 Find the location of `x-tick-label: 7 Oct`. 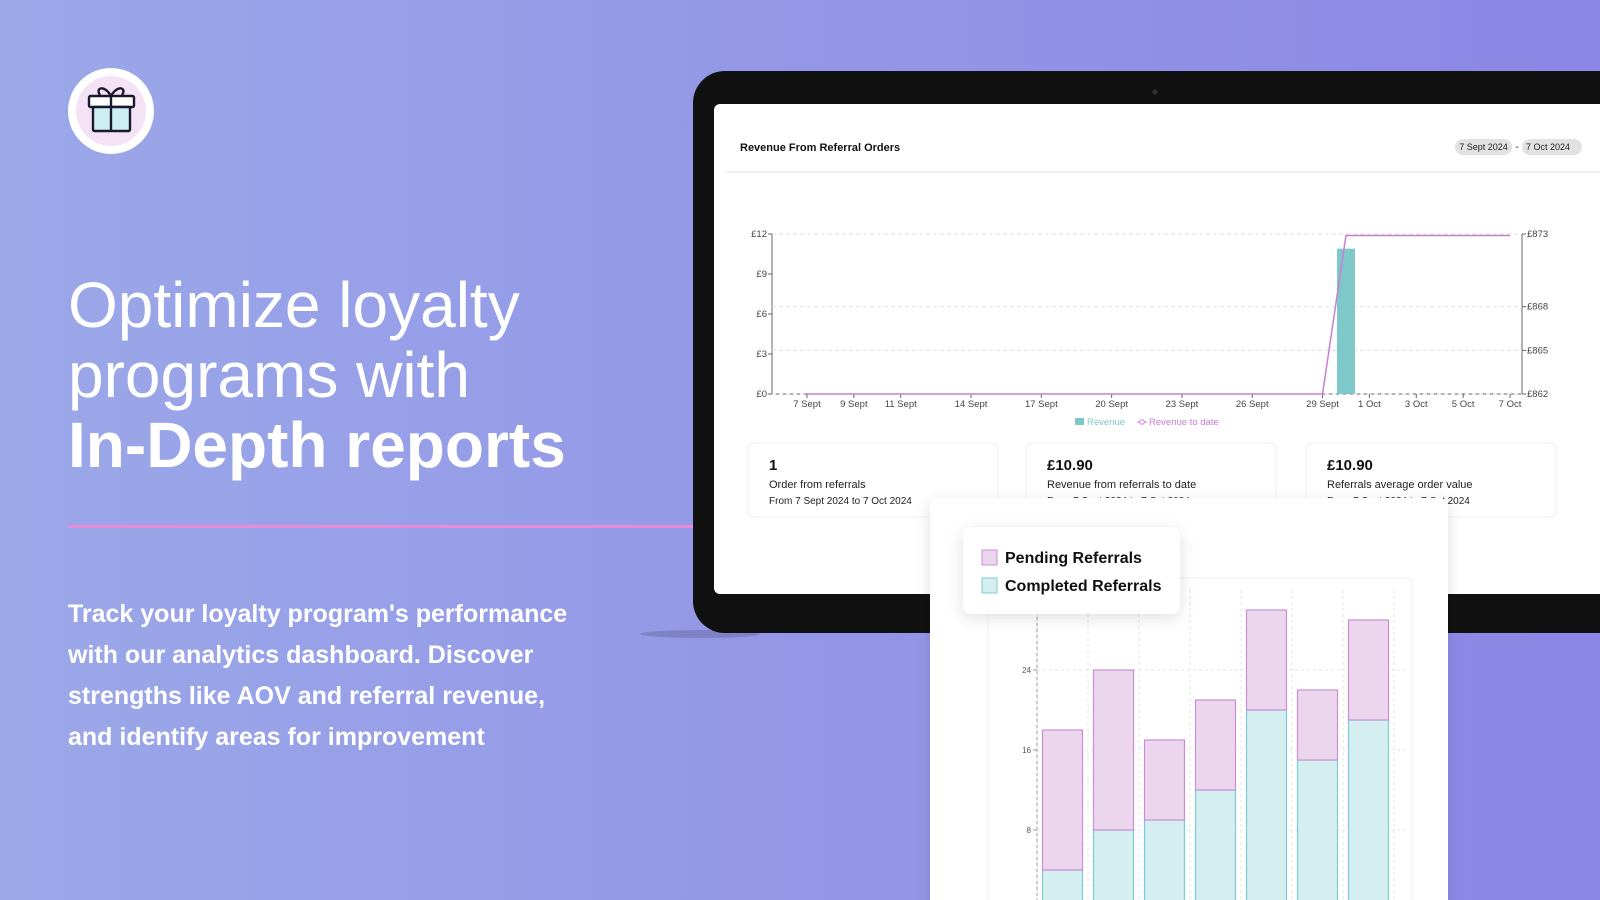

x-tick-label: 7 Oct is located at coordinates (1510, 404).